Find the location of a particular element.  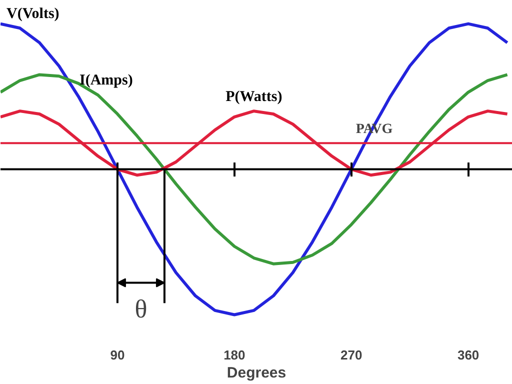

x-tick-label: 270 is located at coordinates (351, 355).